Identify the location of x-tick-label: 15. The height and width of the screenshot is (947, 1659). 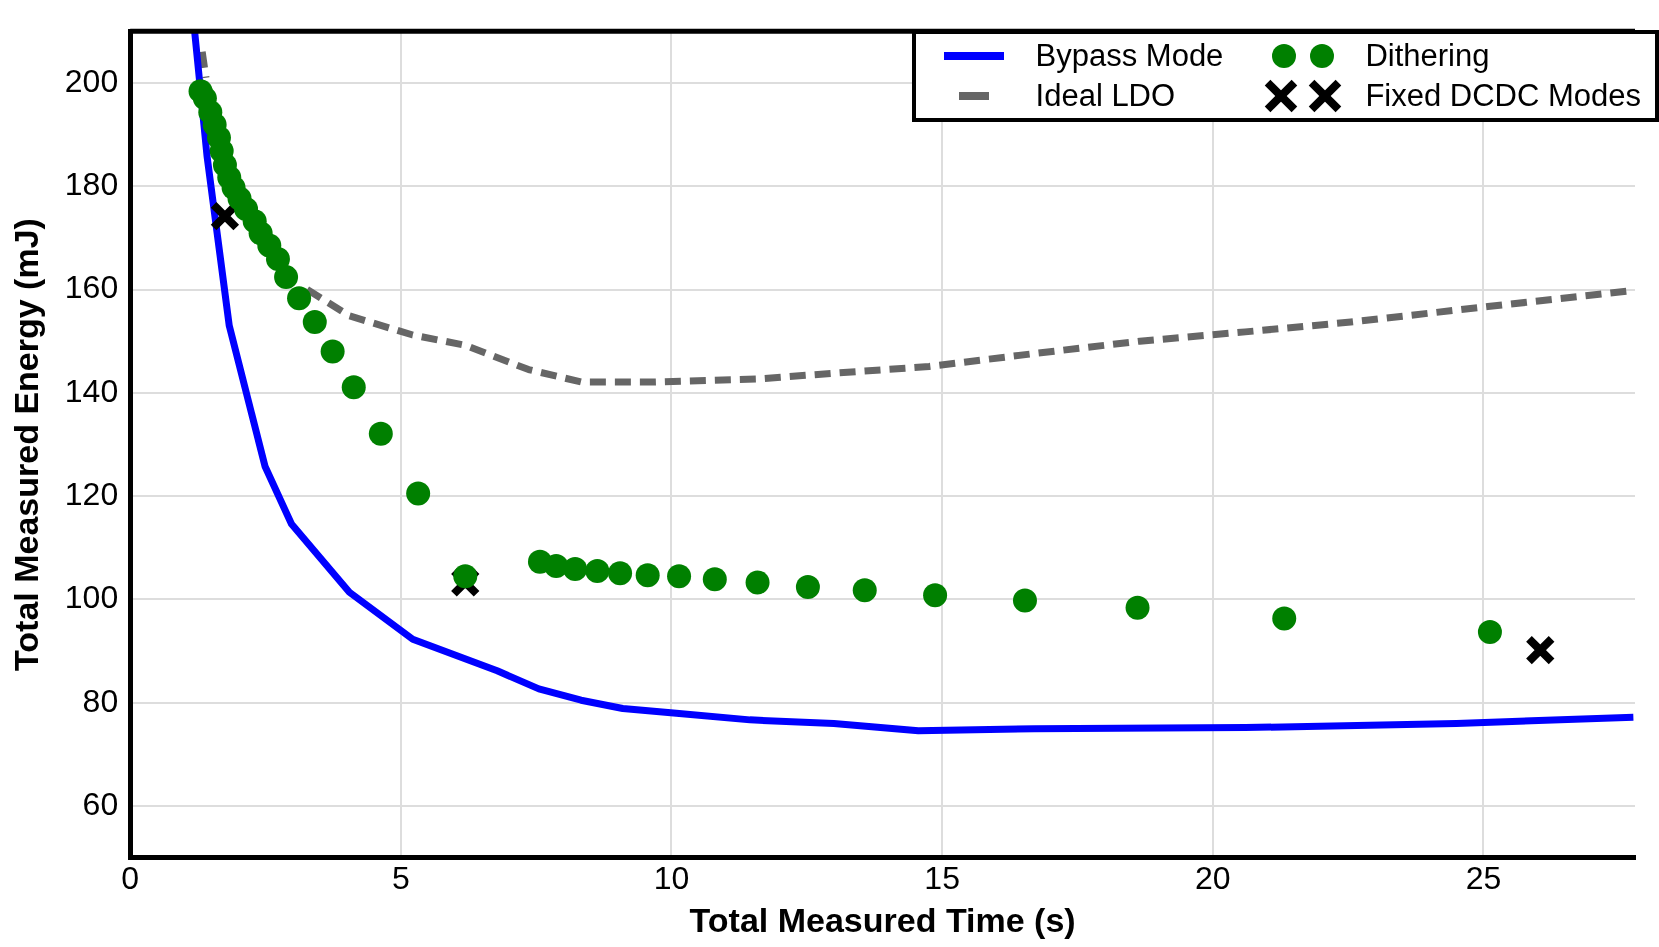
(942, 877).